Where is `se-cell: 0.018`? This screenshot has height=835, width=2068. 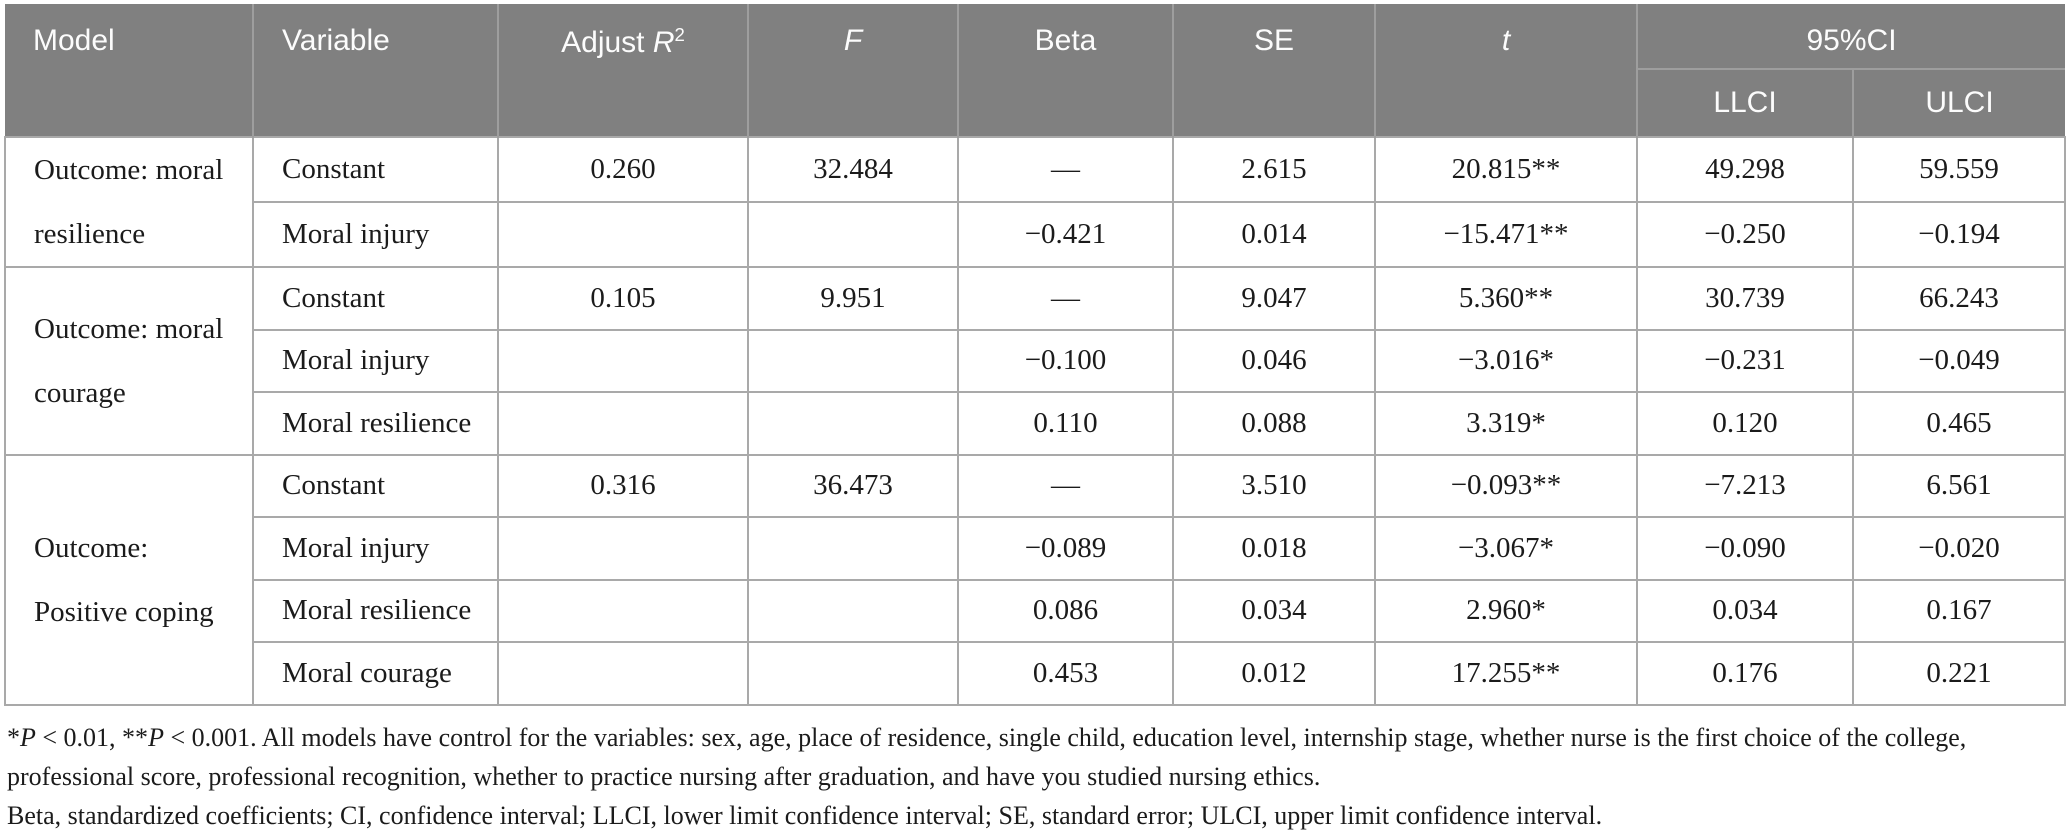
se-cell: 0.018 is located at coordinates (1274, 548).